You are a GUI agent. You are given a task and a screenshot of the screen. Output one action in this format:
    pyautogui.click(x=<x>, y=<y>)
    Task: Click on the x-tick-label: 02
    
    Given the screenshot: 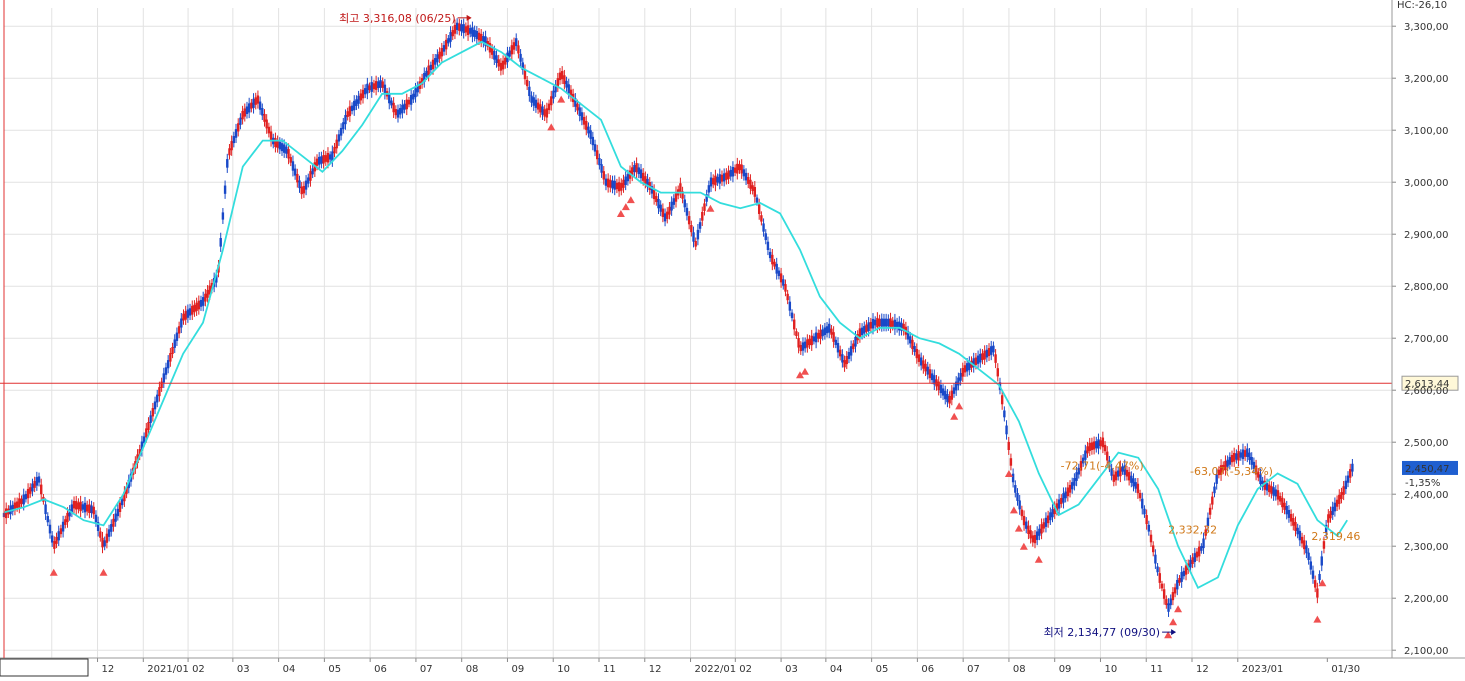 What is the action you would take?
    pyautogui.click(x=745, y=669)
    